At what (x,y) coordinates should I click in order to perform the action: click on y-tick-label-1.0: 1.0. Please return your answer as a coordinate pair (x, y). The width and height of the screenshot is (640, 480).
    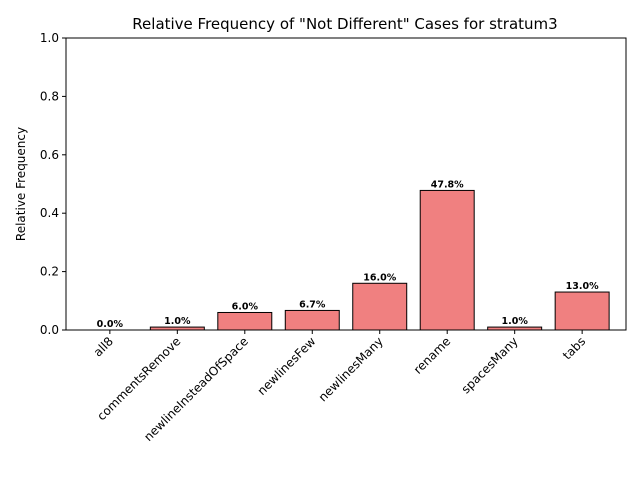
    Looking at the image, I should click on (49, 38).